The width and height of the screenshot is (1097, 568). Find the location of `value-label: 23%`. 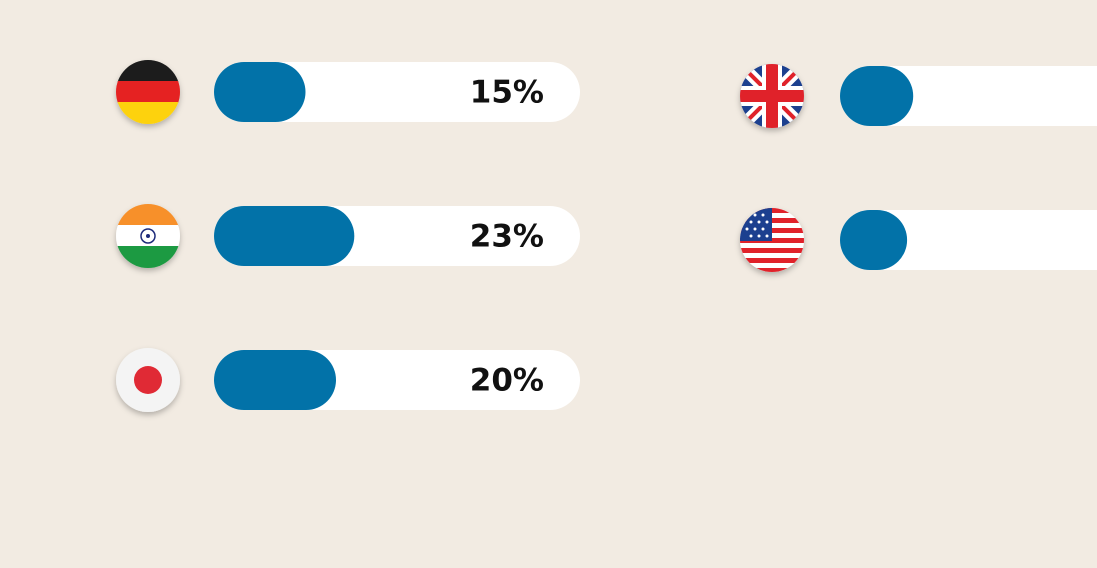

value-label: 23% is located at coordinates (507, 237).